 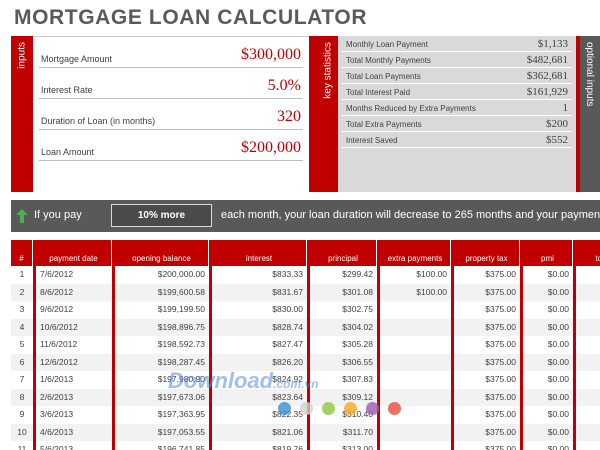 I want to click on cell-payment-date: 2/6/2013, so click(x=57, y=396).